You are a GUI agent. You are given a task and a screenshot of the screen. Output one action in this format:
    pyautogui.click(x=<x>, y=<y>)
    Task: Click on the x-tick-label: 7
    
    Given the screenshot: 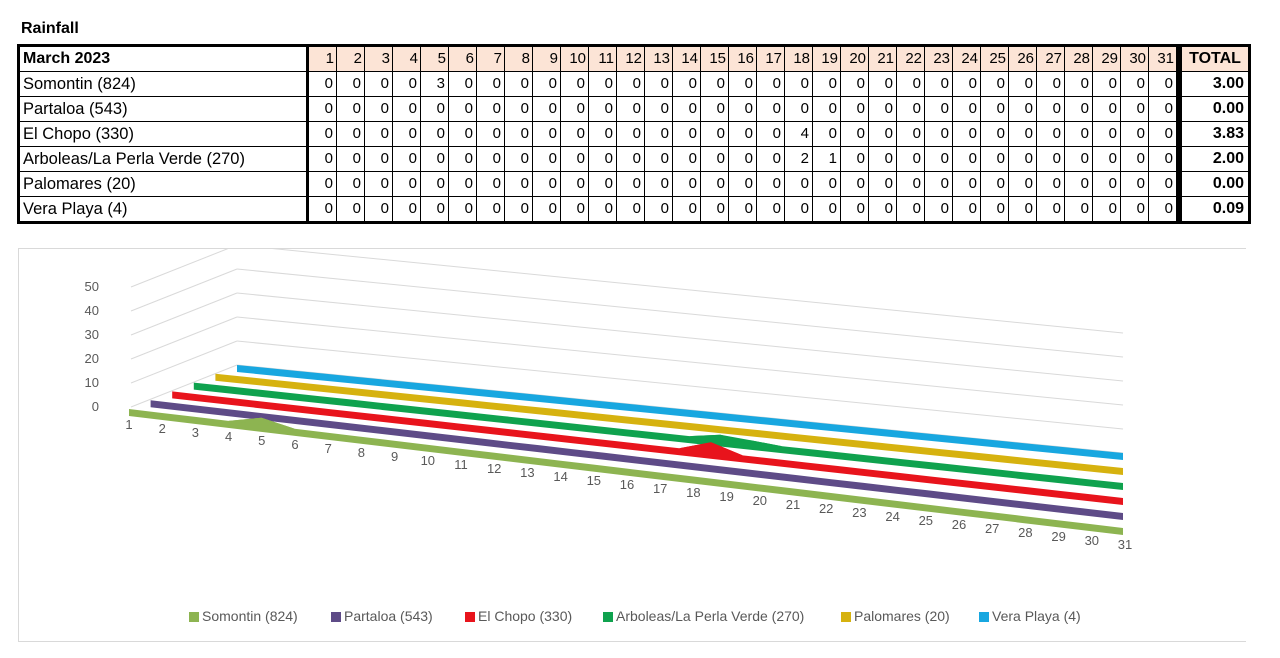 What is the action you would take?
    pyautogui.click(x=328, y=448)
    